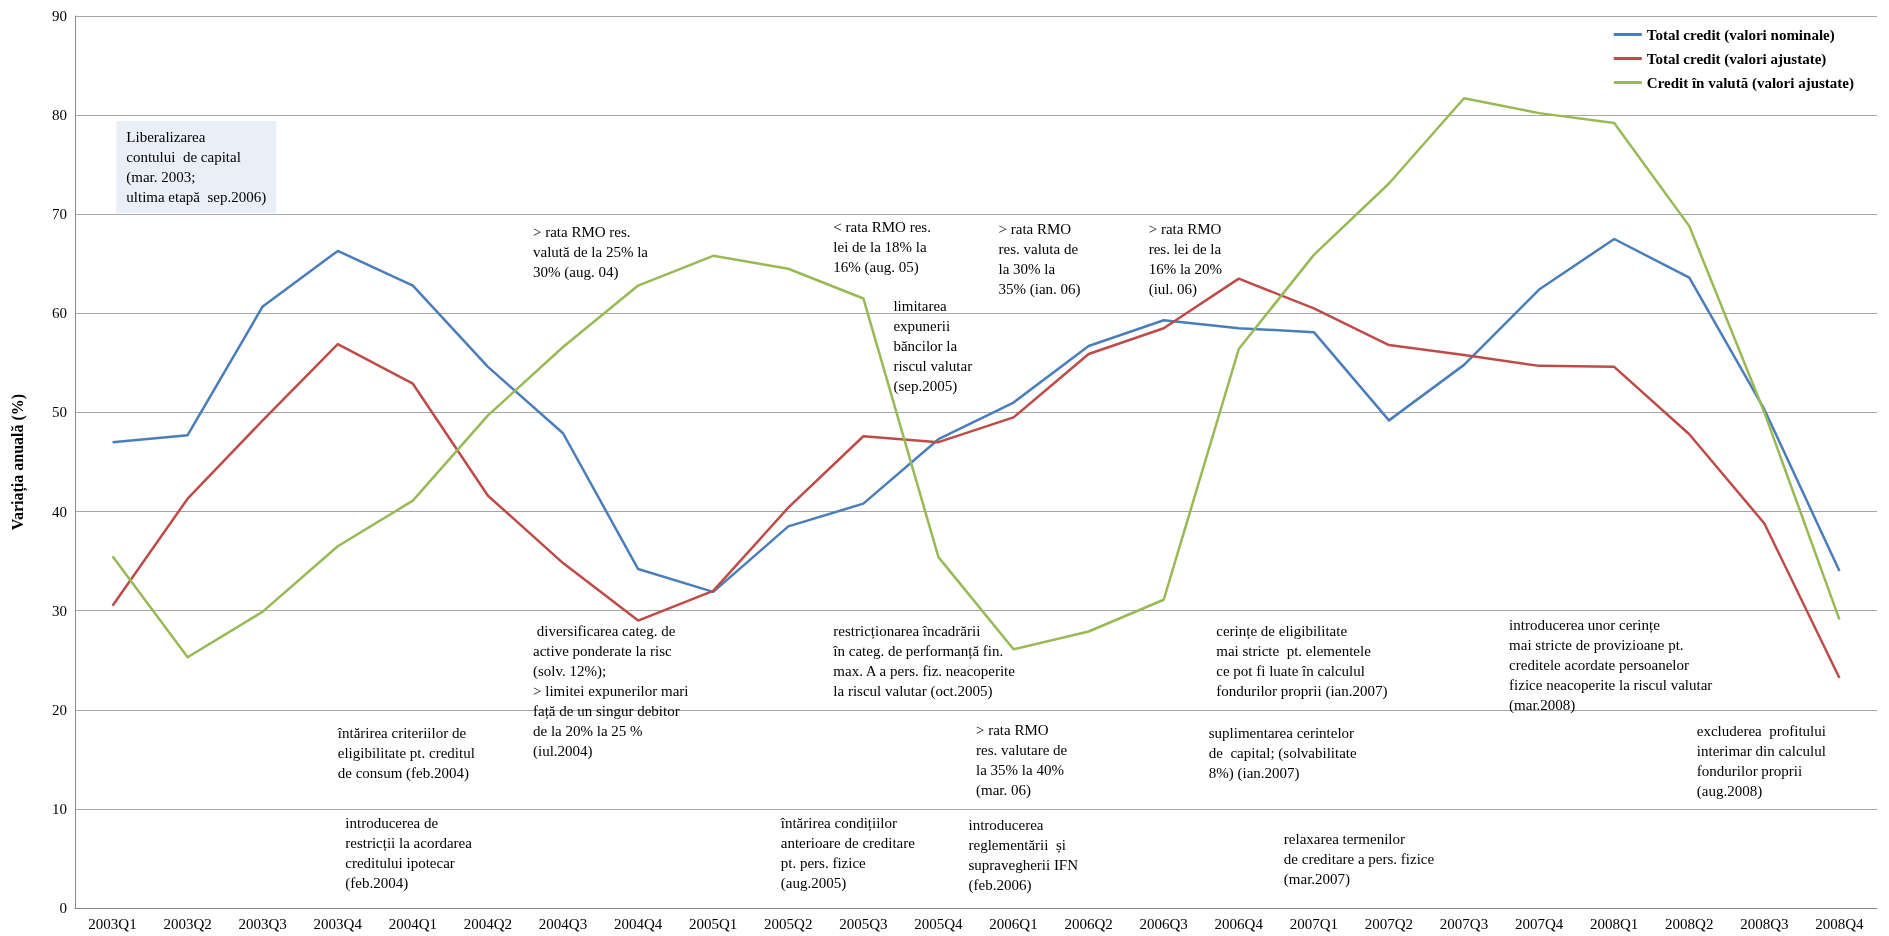  I want to click on x-tick-label: 2003Q2, so click(187, 923).